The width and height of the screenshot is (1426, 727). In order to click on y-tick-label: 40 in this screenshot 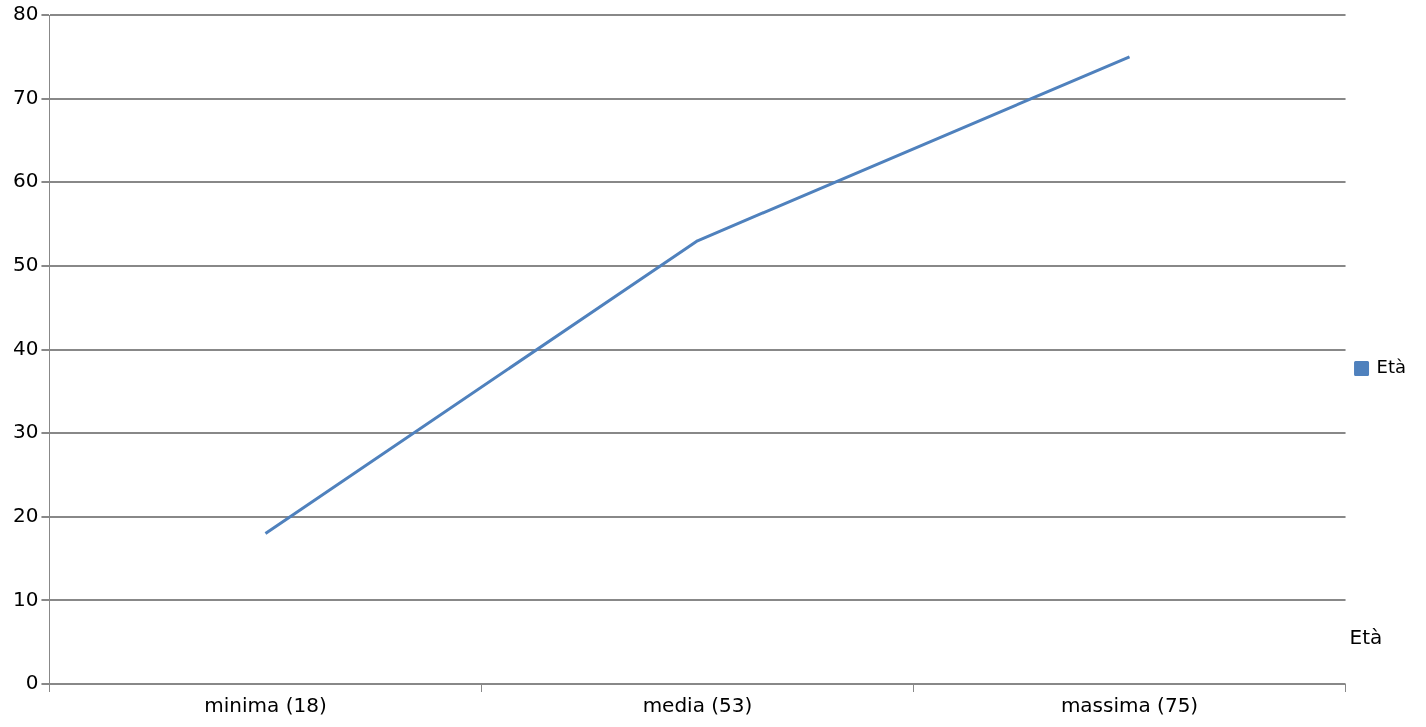, I will do `click(26, 347)`.